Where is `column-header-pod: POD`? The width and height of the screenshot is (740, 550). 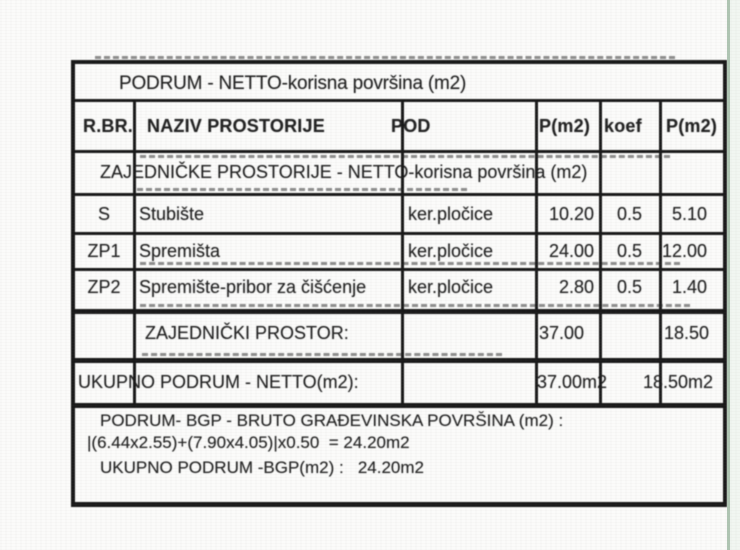
column-header-pod: POD is located at coordinates (411, 126).